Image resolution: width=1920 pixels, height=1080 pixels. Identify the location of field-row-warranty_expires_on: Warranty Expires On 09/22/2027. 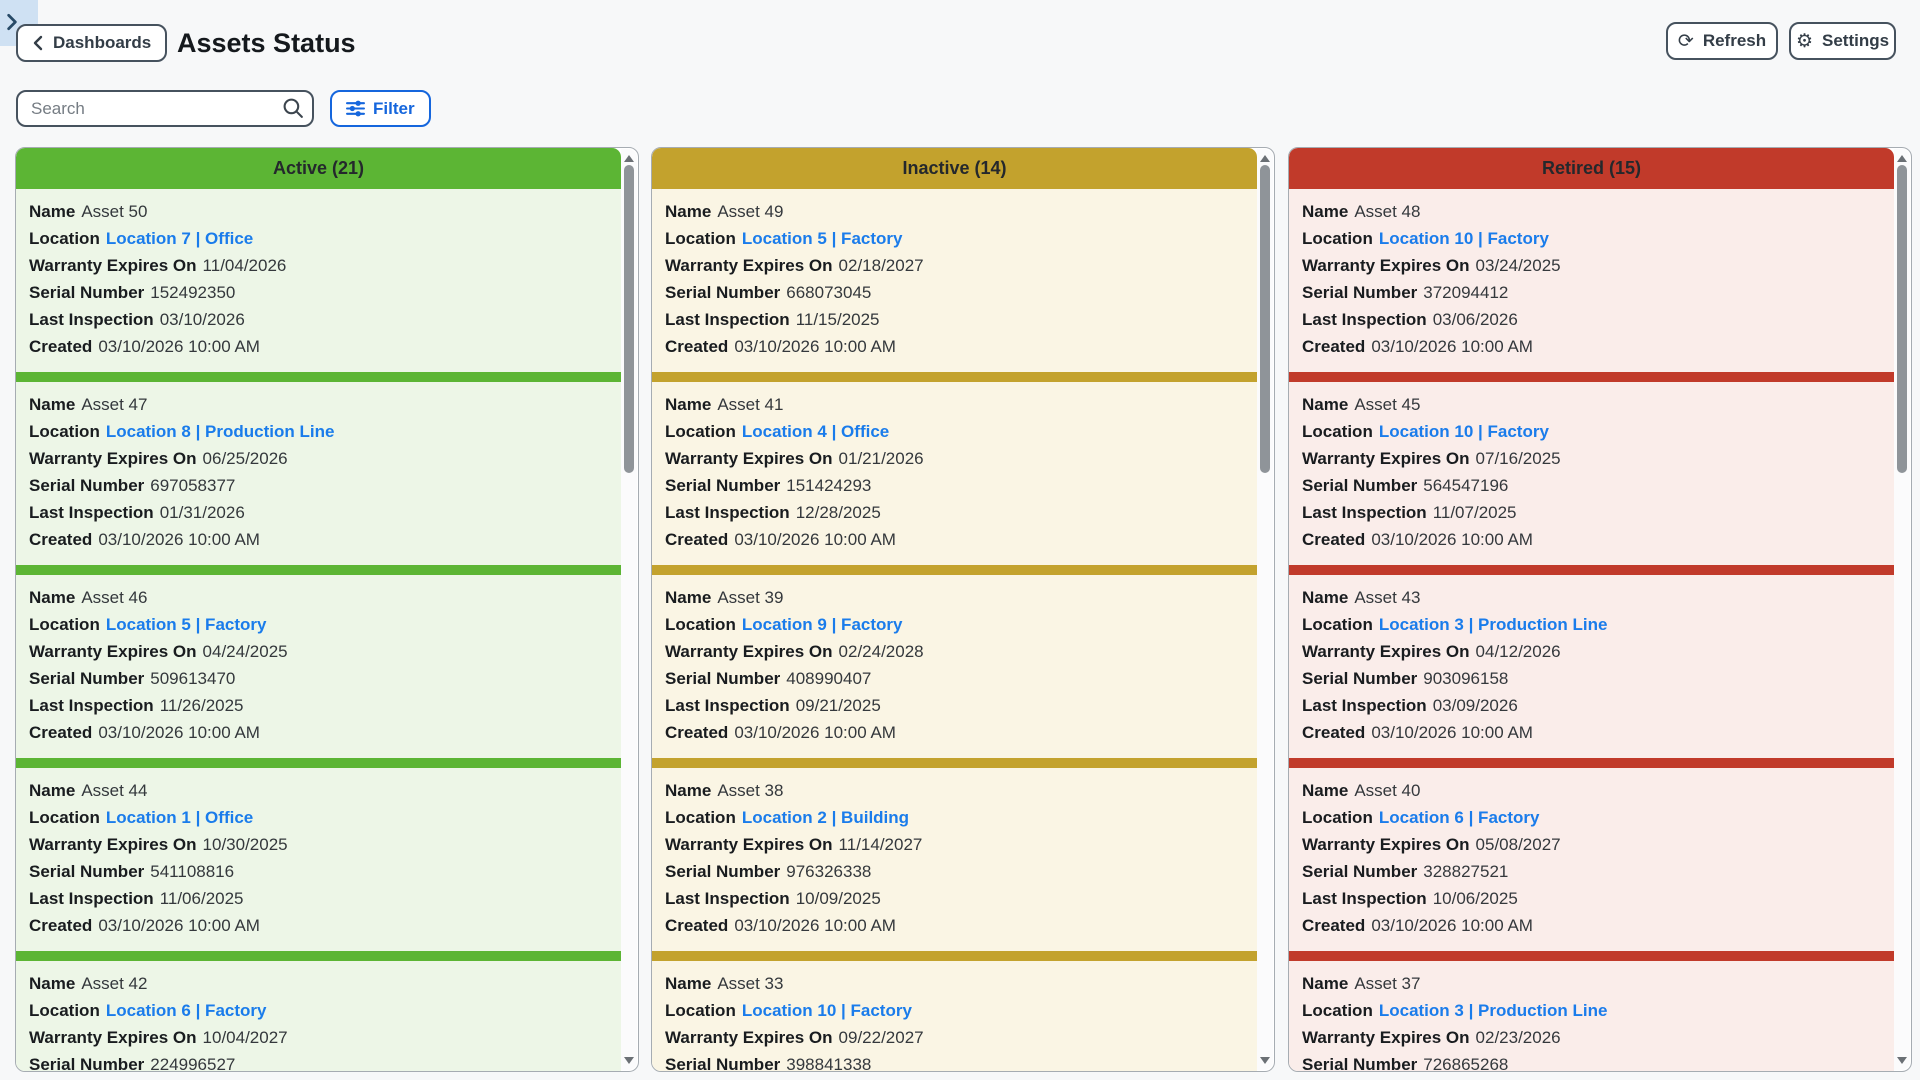
(954, 1037).